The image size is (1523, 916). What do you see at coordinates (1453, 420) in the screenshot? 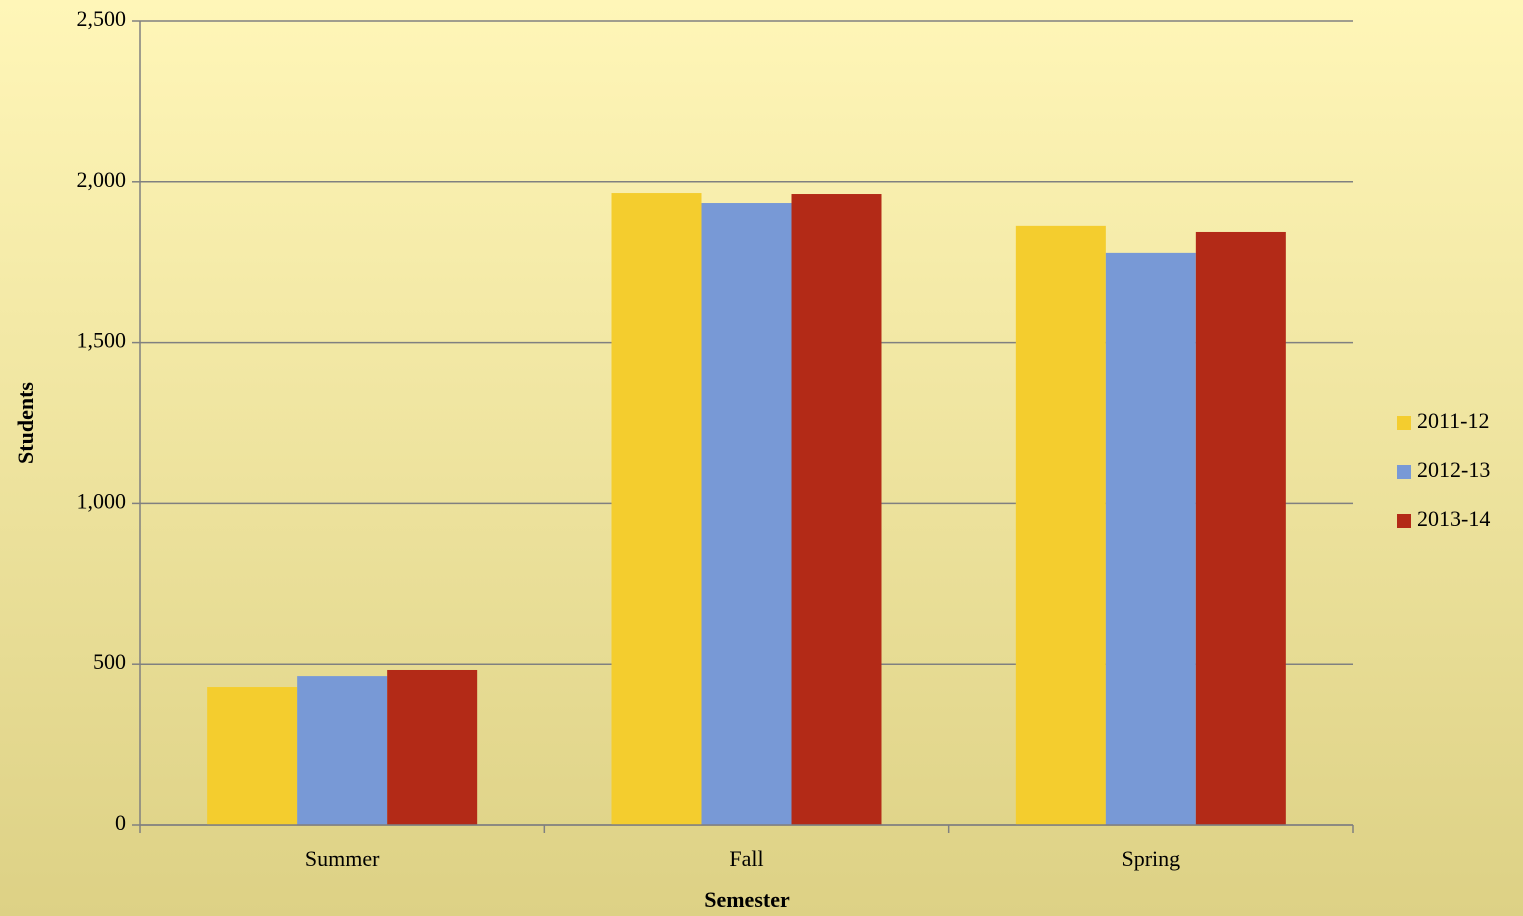
I see `legend-label: 2011-12` at bounding box center [1453, 420].